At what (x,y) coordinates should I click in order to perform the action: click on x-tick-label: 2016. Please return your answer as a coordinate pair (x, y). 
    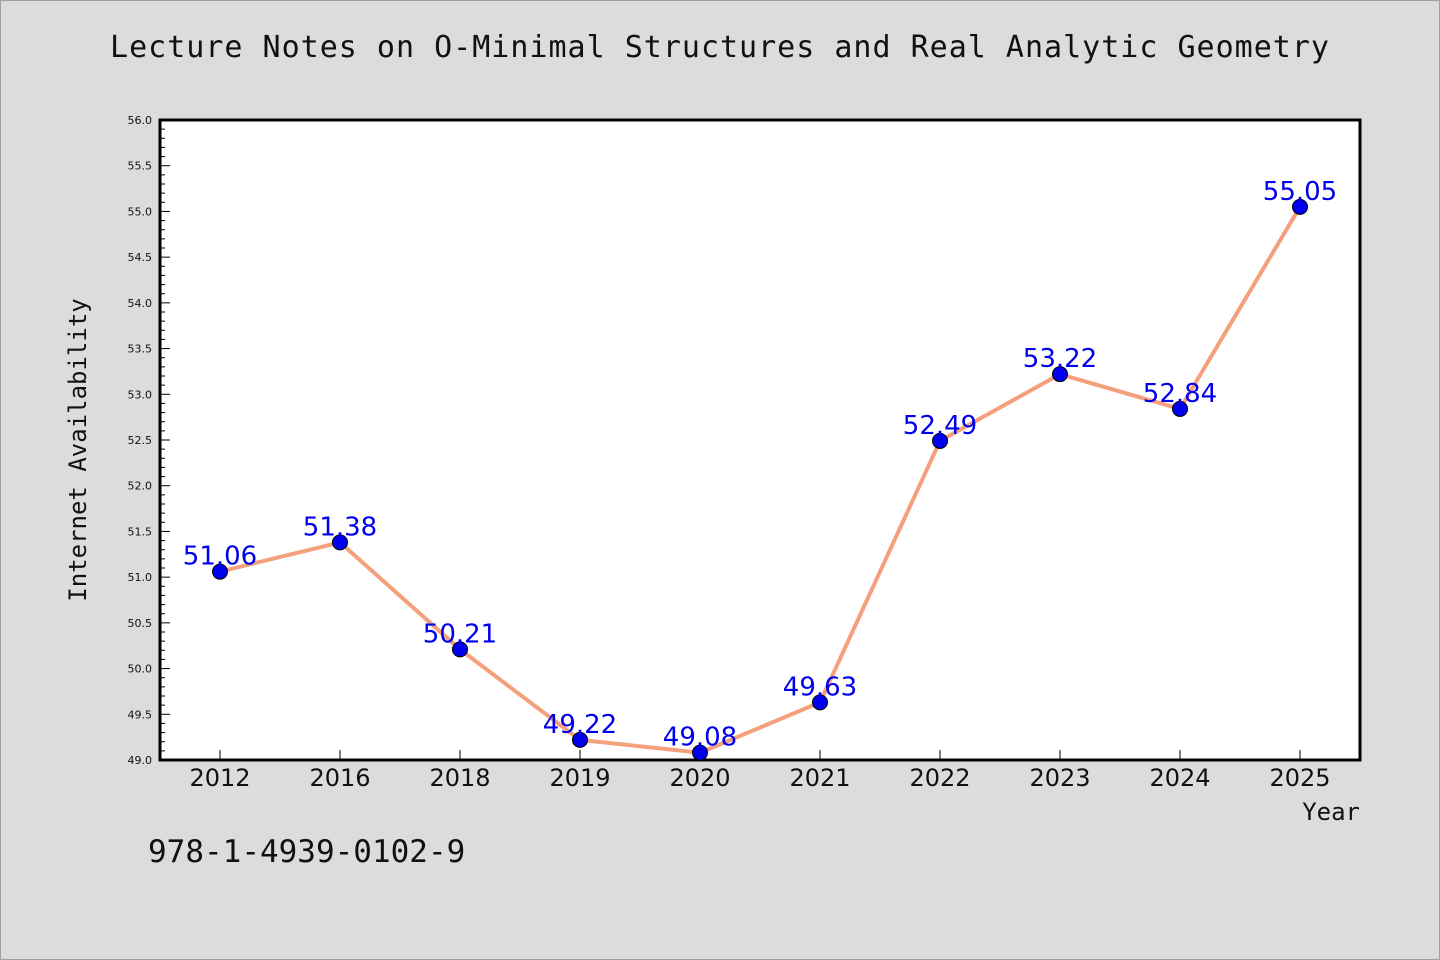
    Looking at the image, I should click on (339, 778).